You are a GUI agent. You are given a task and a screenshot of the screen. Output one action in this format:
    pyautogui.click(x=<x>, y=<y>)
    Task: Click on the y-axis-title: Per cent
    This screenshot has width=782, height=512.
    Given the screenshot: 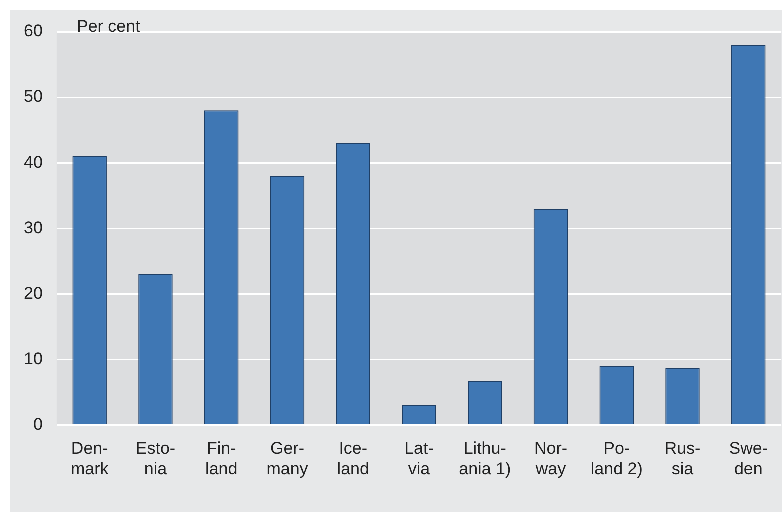 What is the action you would take?
    pyautogui.click(x=108, y=27)
    